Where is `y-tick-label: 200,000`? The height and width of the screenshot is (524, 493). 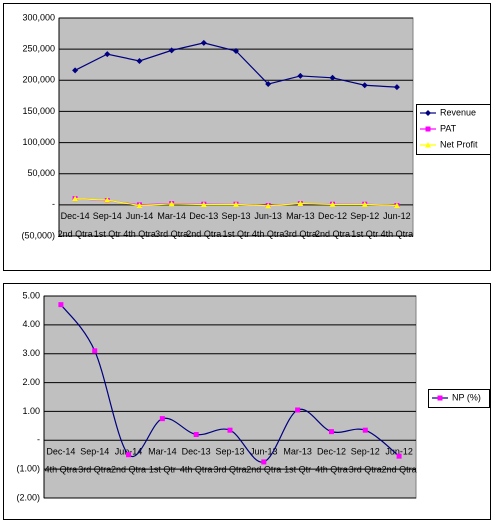
y-tick-label: 200,000 is located at coordinates (38, 80).